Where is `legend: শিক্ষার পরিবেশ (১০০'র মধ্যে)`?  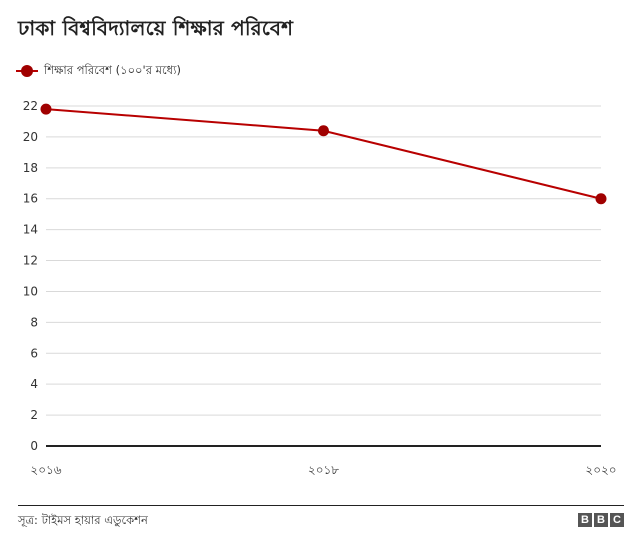
legend: শিক্ষার পরিবেশ (১০০'র মধ্যে) is located at coordinates (98, 71).